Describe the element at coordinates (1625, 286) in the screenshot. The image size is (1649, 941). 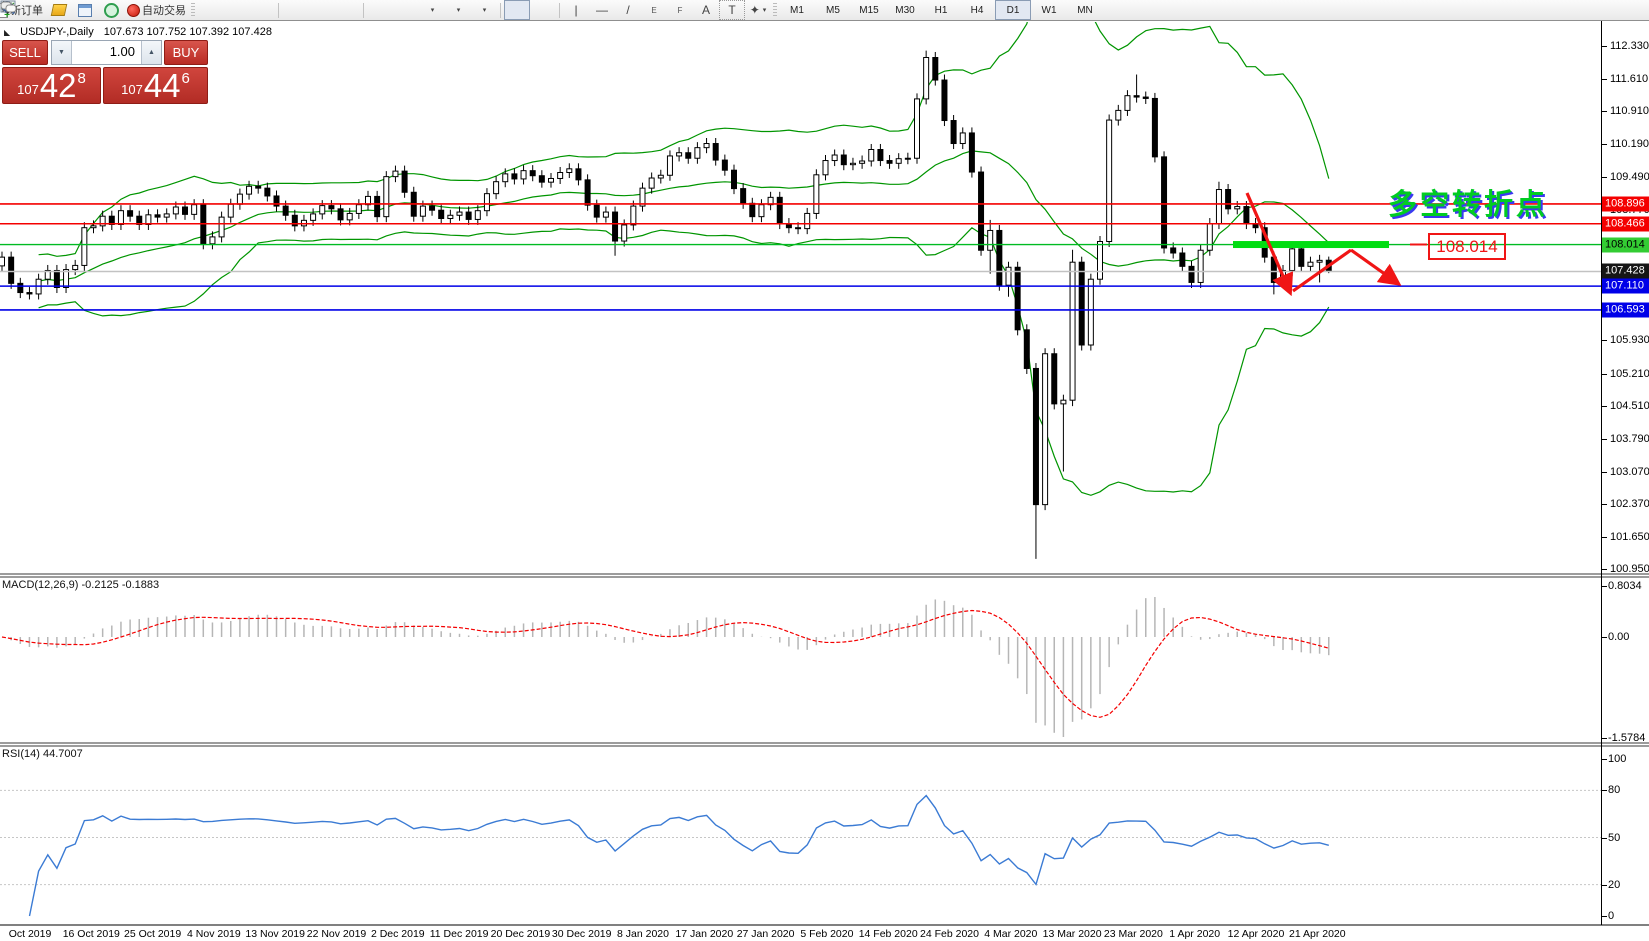
I see `price-badge: 107.110` at that location.